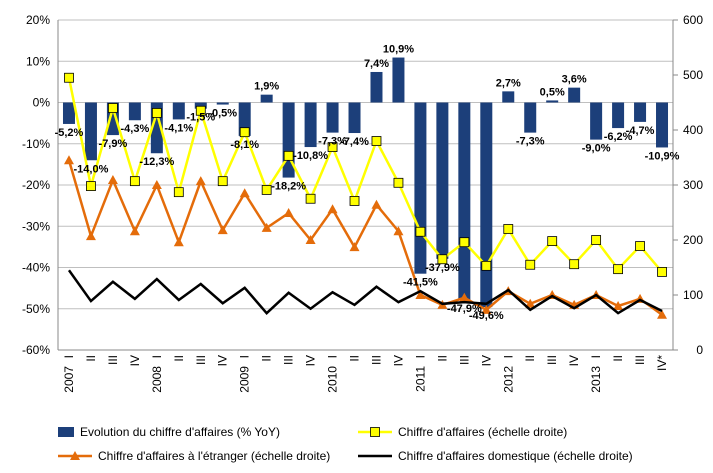 This screenshot has width=713, height=473. Describe the element at coordinates (36, 185) in the screenshot. I see `y-tick-label: -20%` at that location.